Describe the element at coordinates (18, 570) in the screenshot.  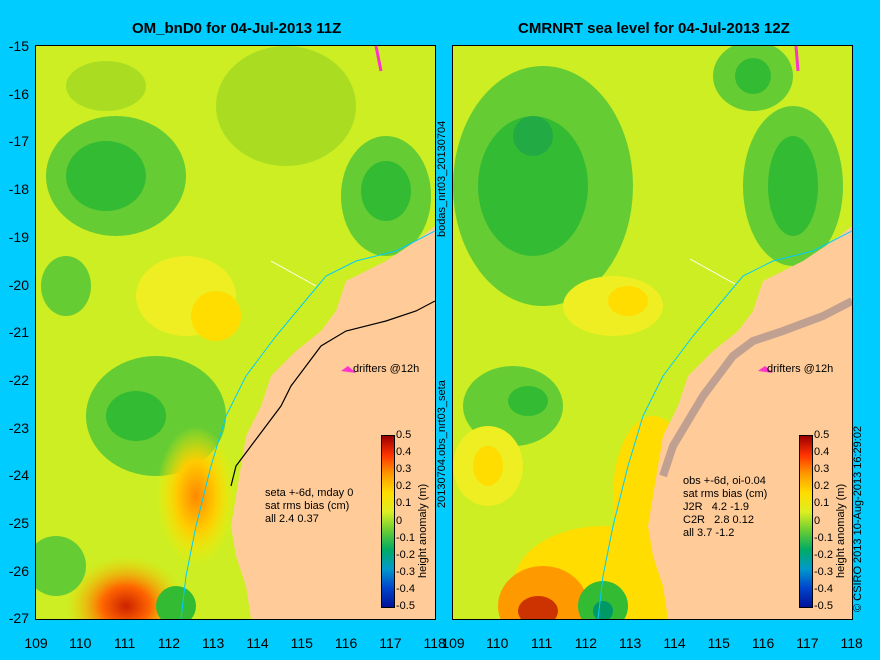
I see `y-tick-label: -26` at that location.